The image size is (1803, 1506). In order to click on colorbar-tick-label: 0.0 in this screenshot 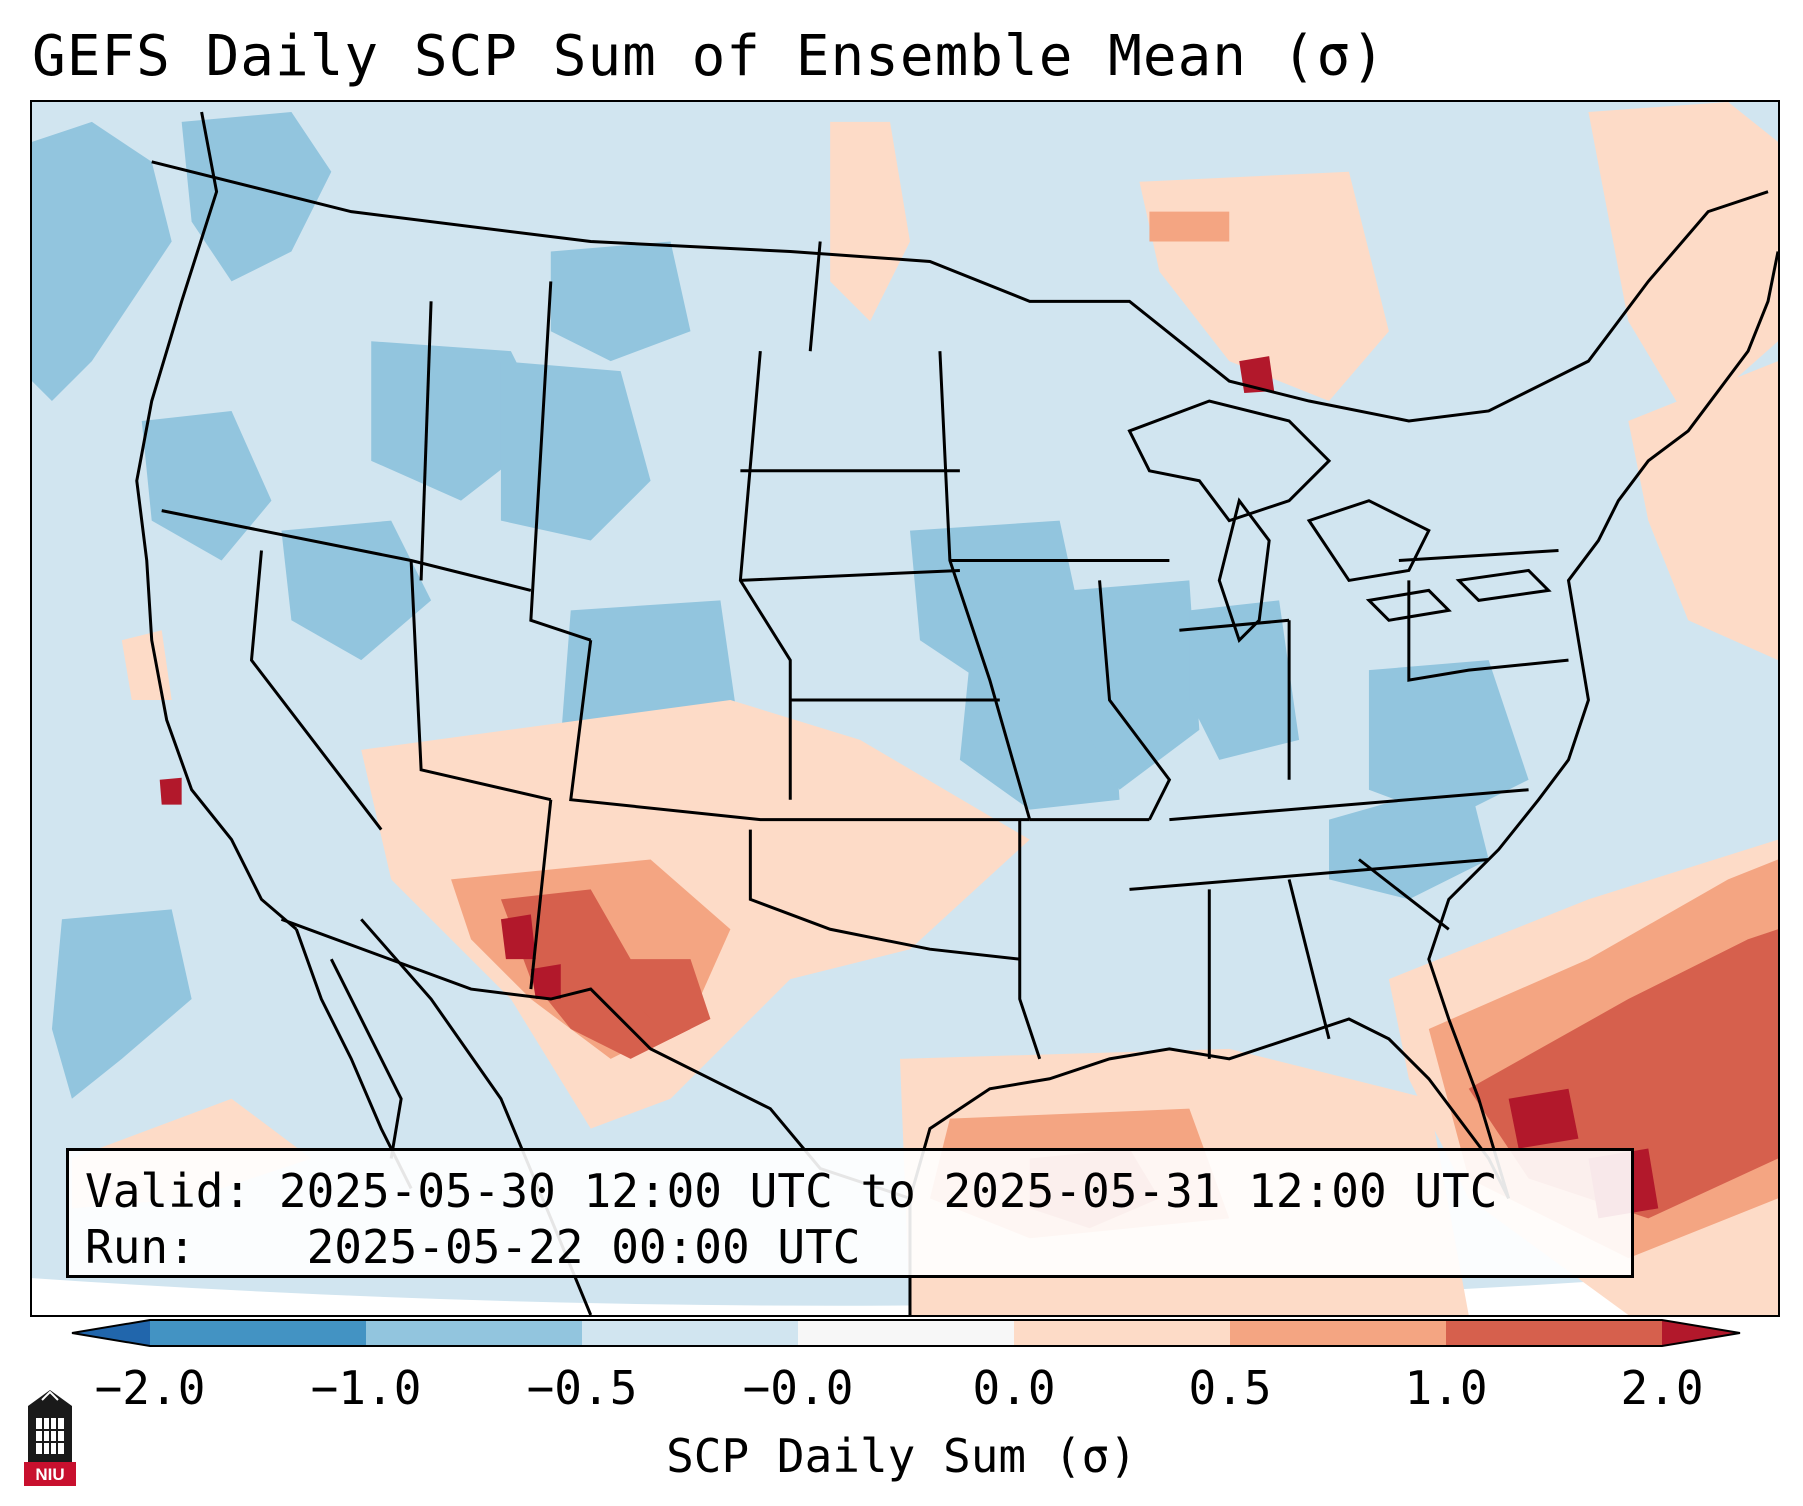, I will do `click(1014, 1388)`.